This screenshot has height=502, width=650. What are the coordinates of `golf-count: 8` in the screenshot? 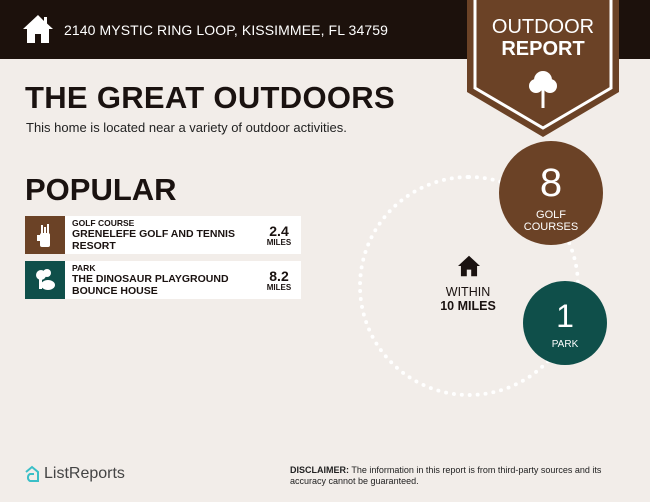 It's located at (551, 183).